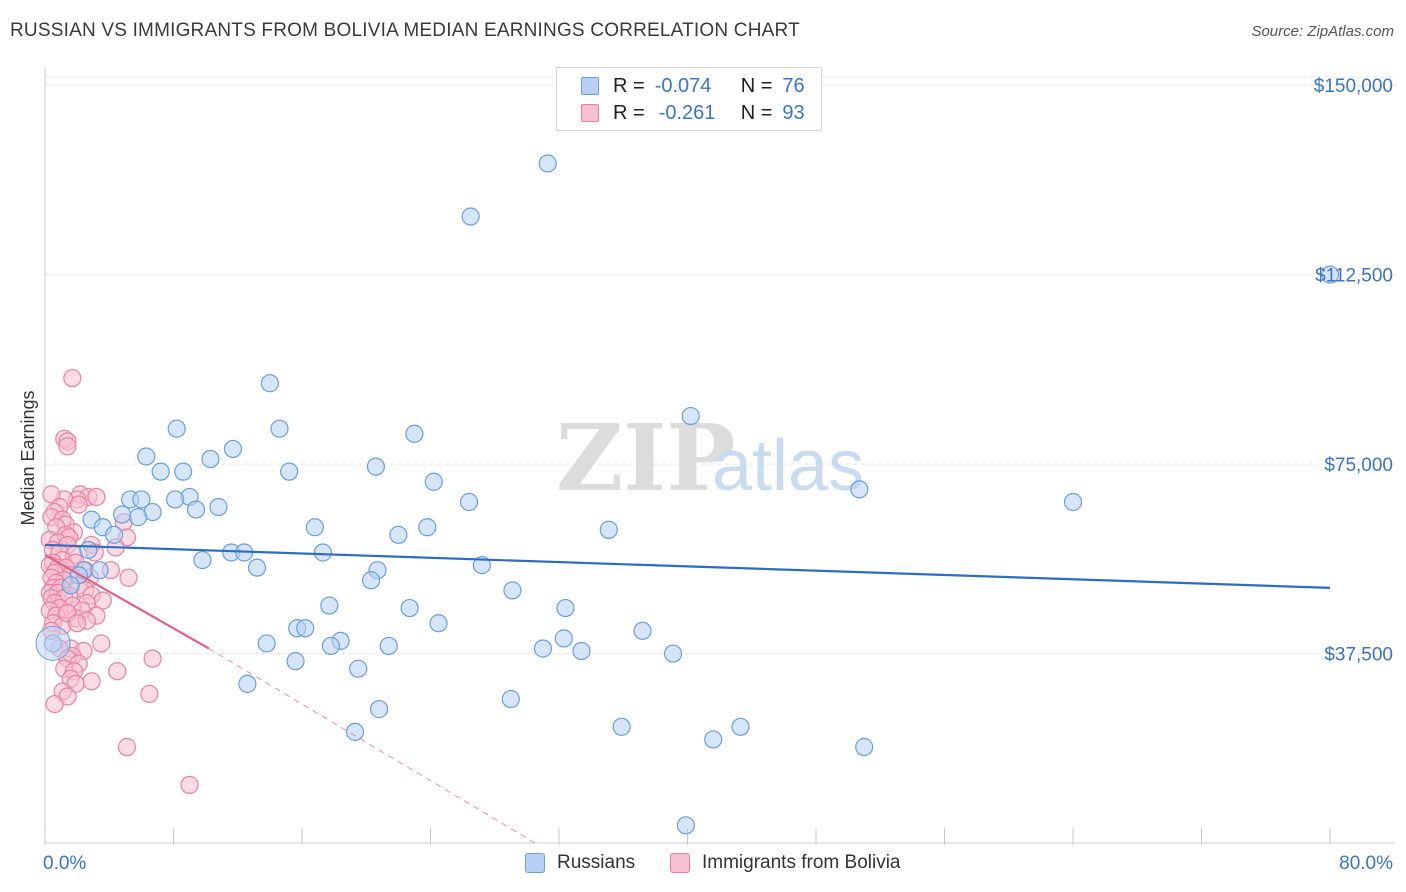 This screenshot has height=892, width=1406. I want to click on watermark-zip: ZIP, so click(645, 458).